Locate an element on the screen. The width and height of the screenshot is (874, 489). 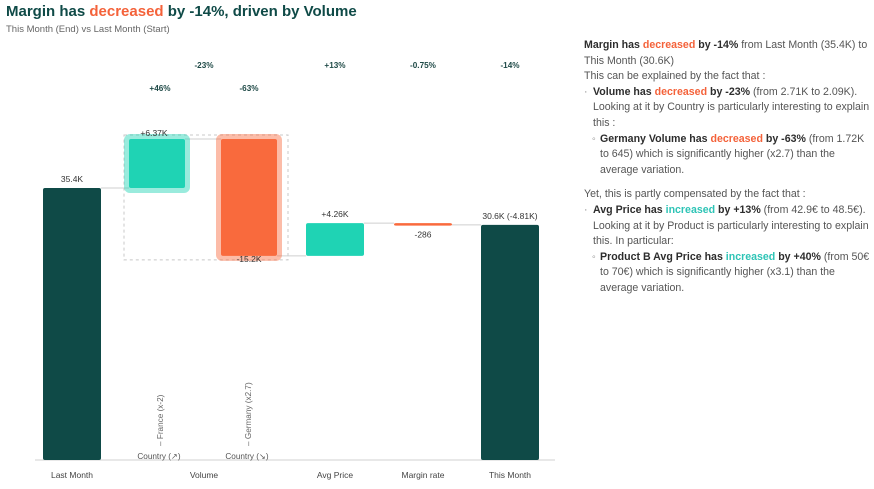
value-label-germany: -15.2K is located at coordinates (248, 259).